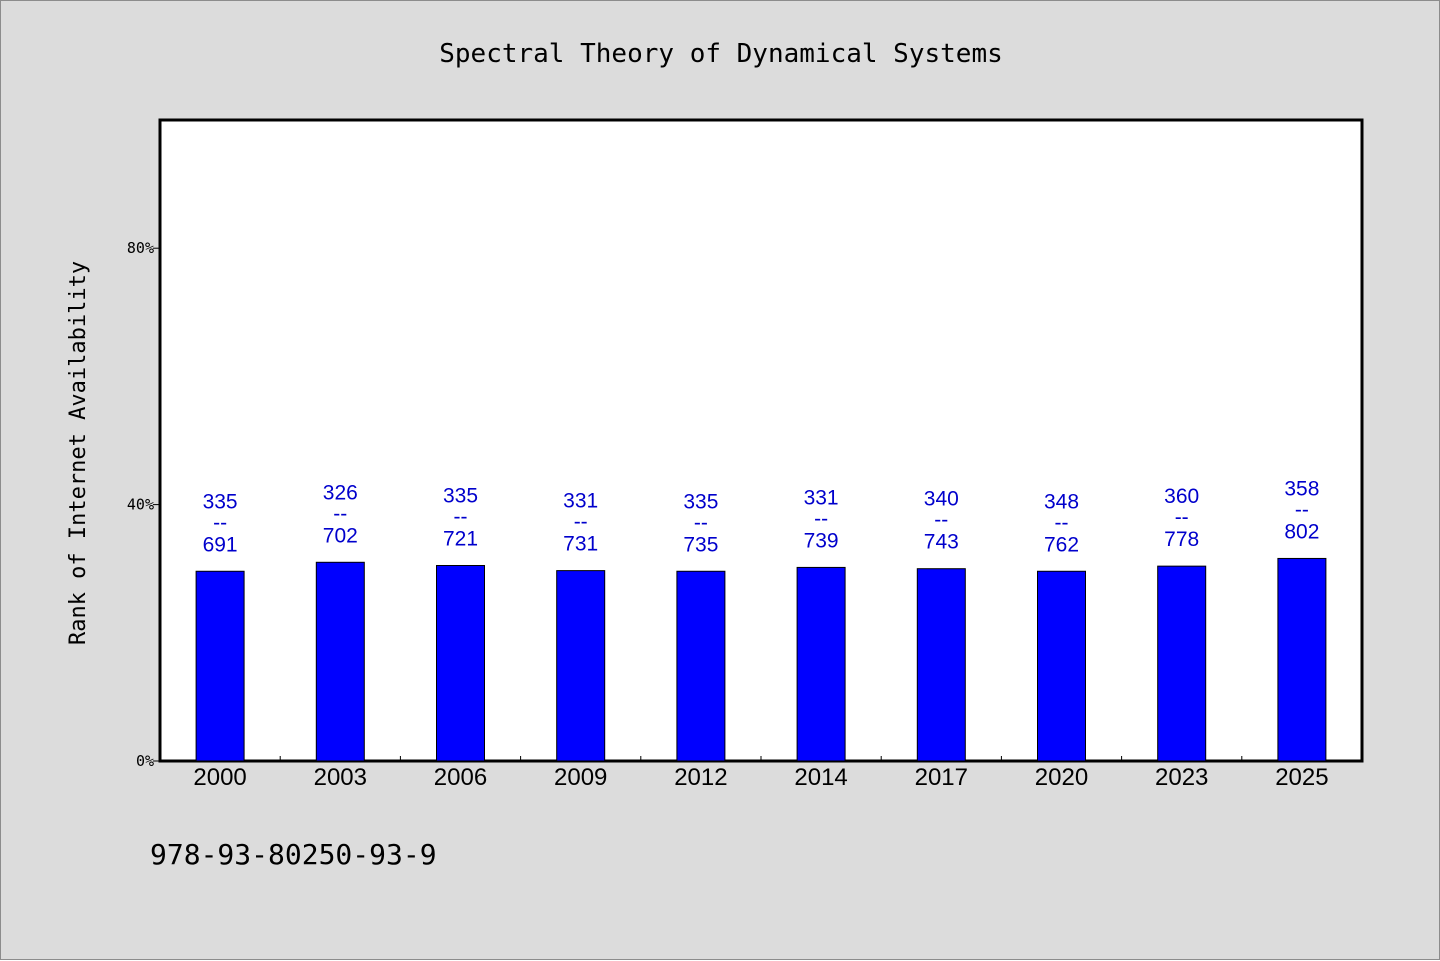  I want to click on x-tick-label: 2017, so click(941, 777).